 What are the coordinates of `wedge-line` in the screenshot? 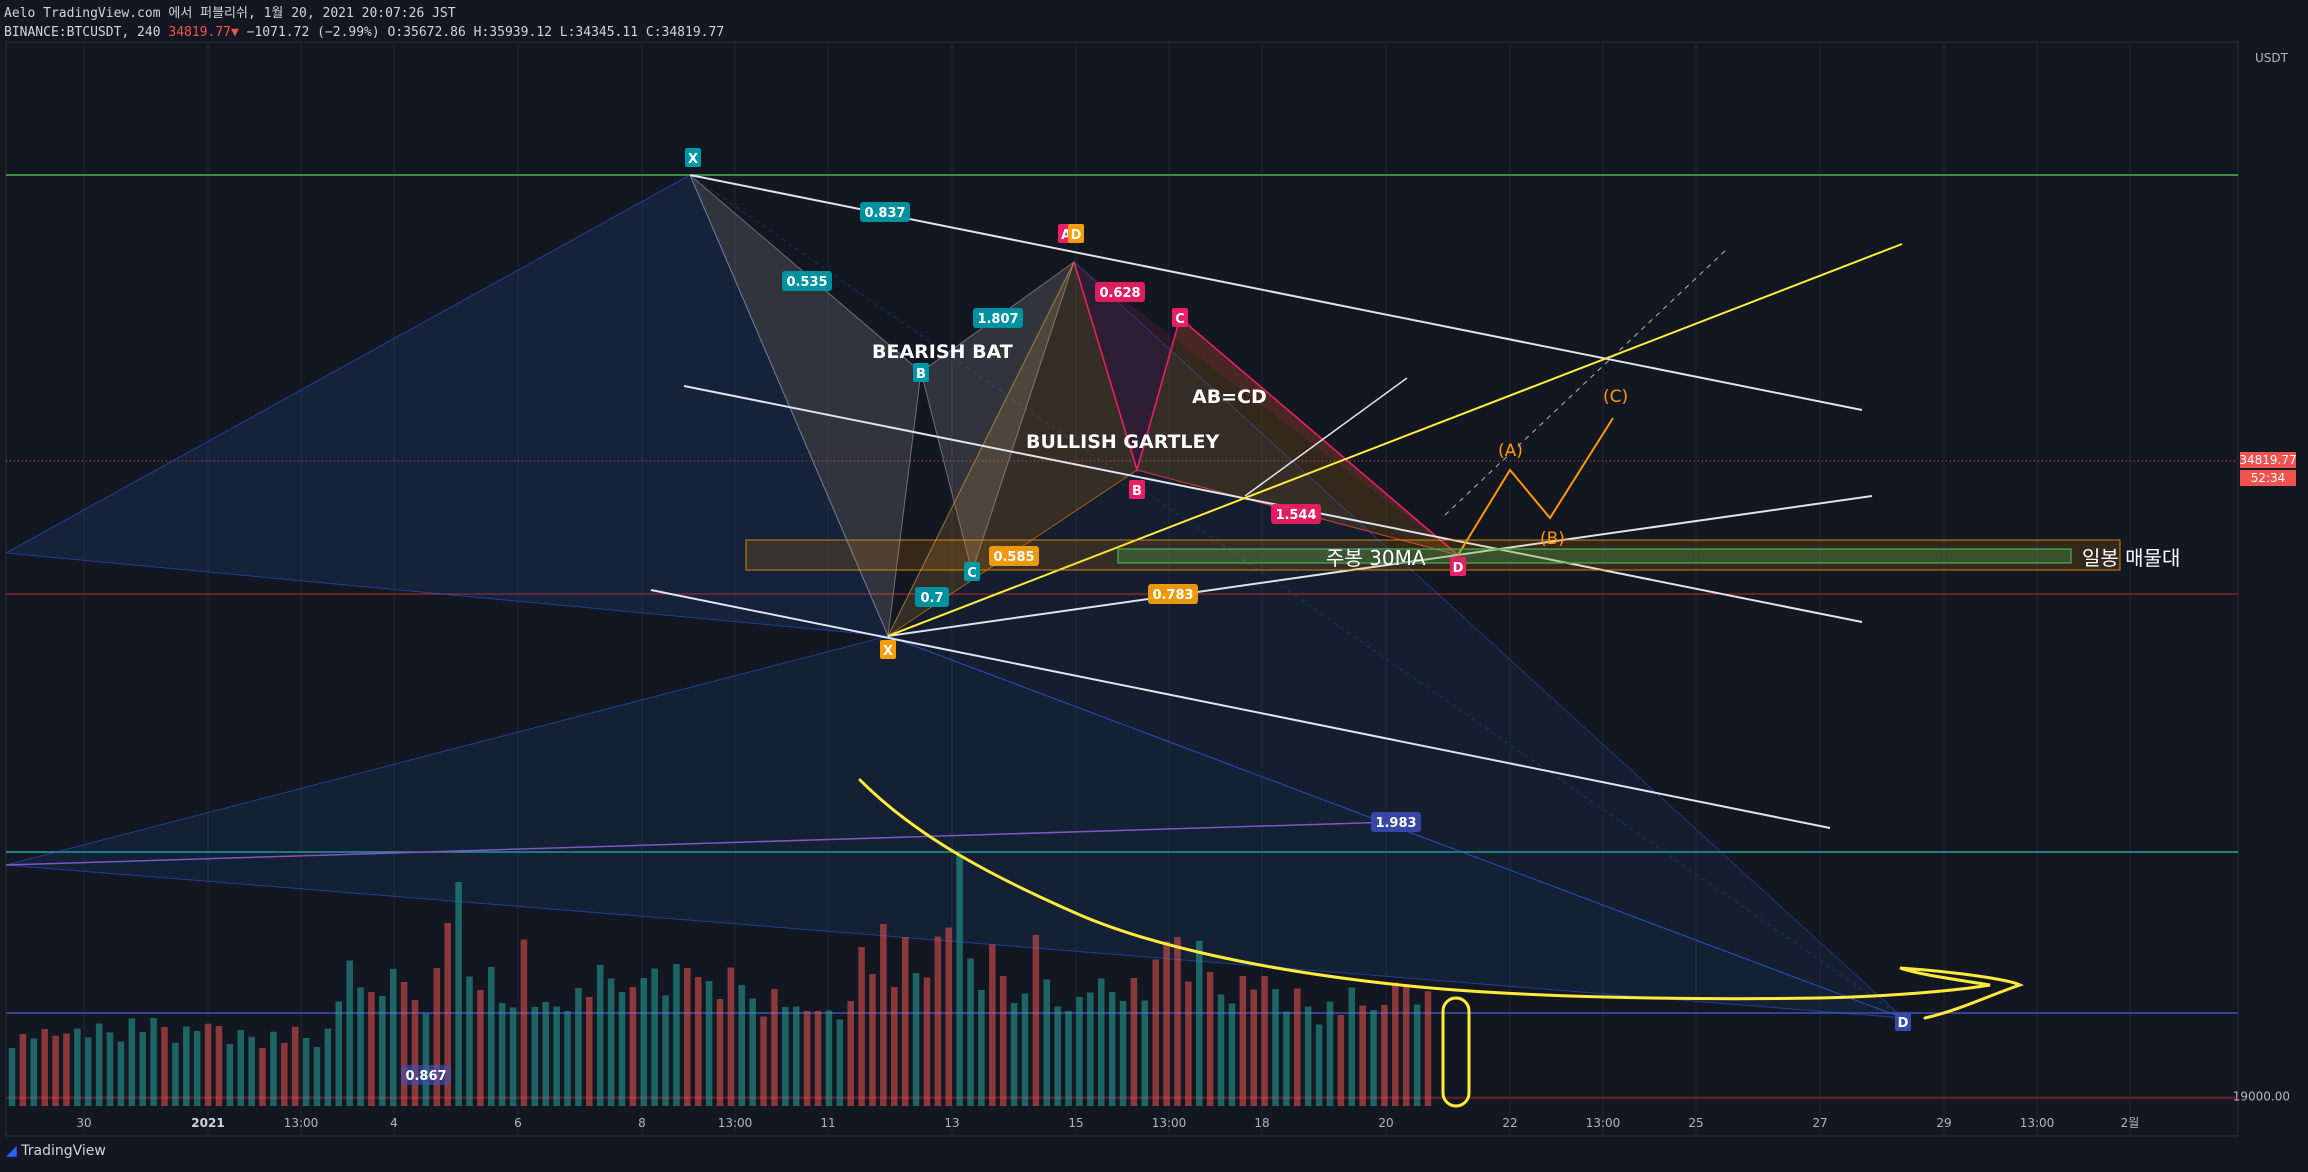 It's located at (1326, 437).